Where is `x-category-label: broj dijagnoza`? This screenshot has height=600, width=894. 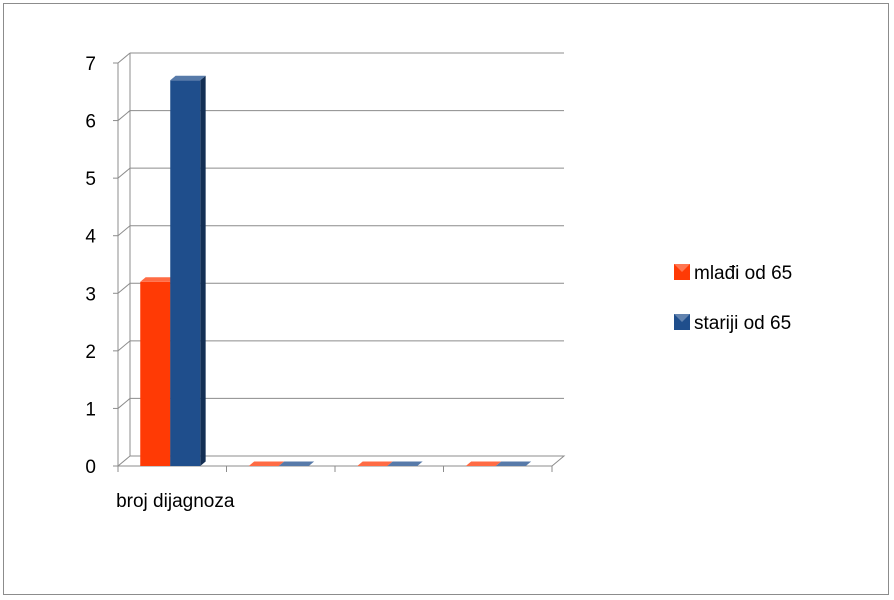 x-category-label: broj dijagnoza is located at coordinates (175, 501).